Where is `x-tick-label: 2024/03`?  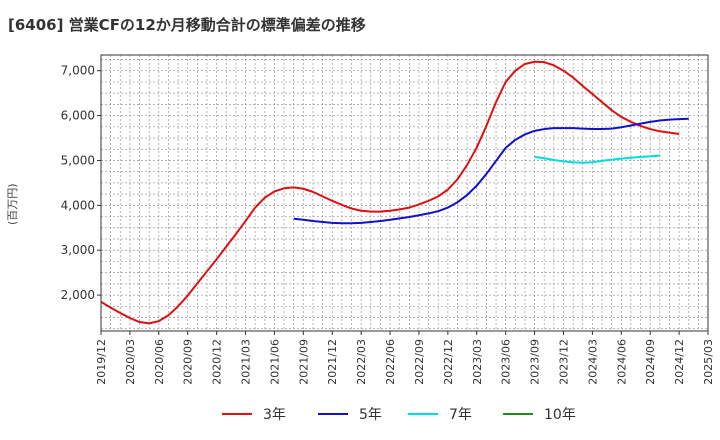 x-tick-label: 2024/03 is located at coordinates (592, 362).